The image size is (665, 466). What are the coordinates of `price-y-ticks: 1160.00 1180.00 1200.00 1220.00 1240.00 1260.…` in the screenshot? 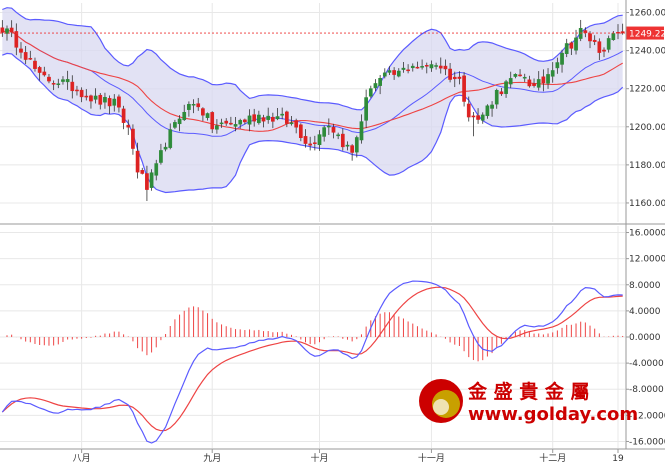 It's located at (645, 109).